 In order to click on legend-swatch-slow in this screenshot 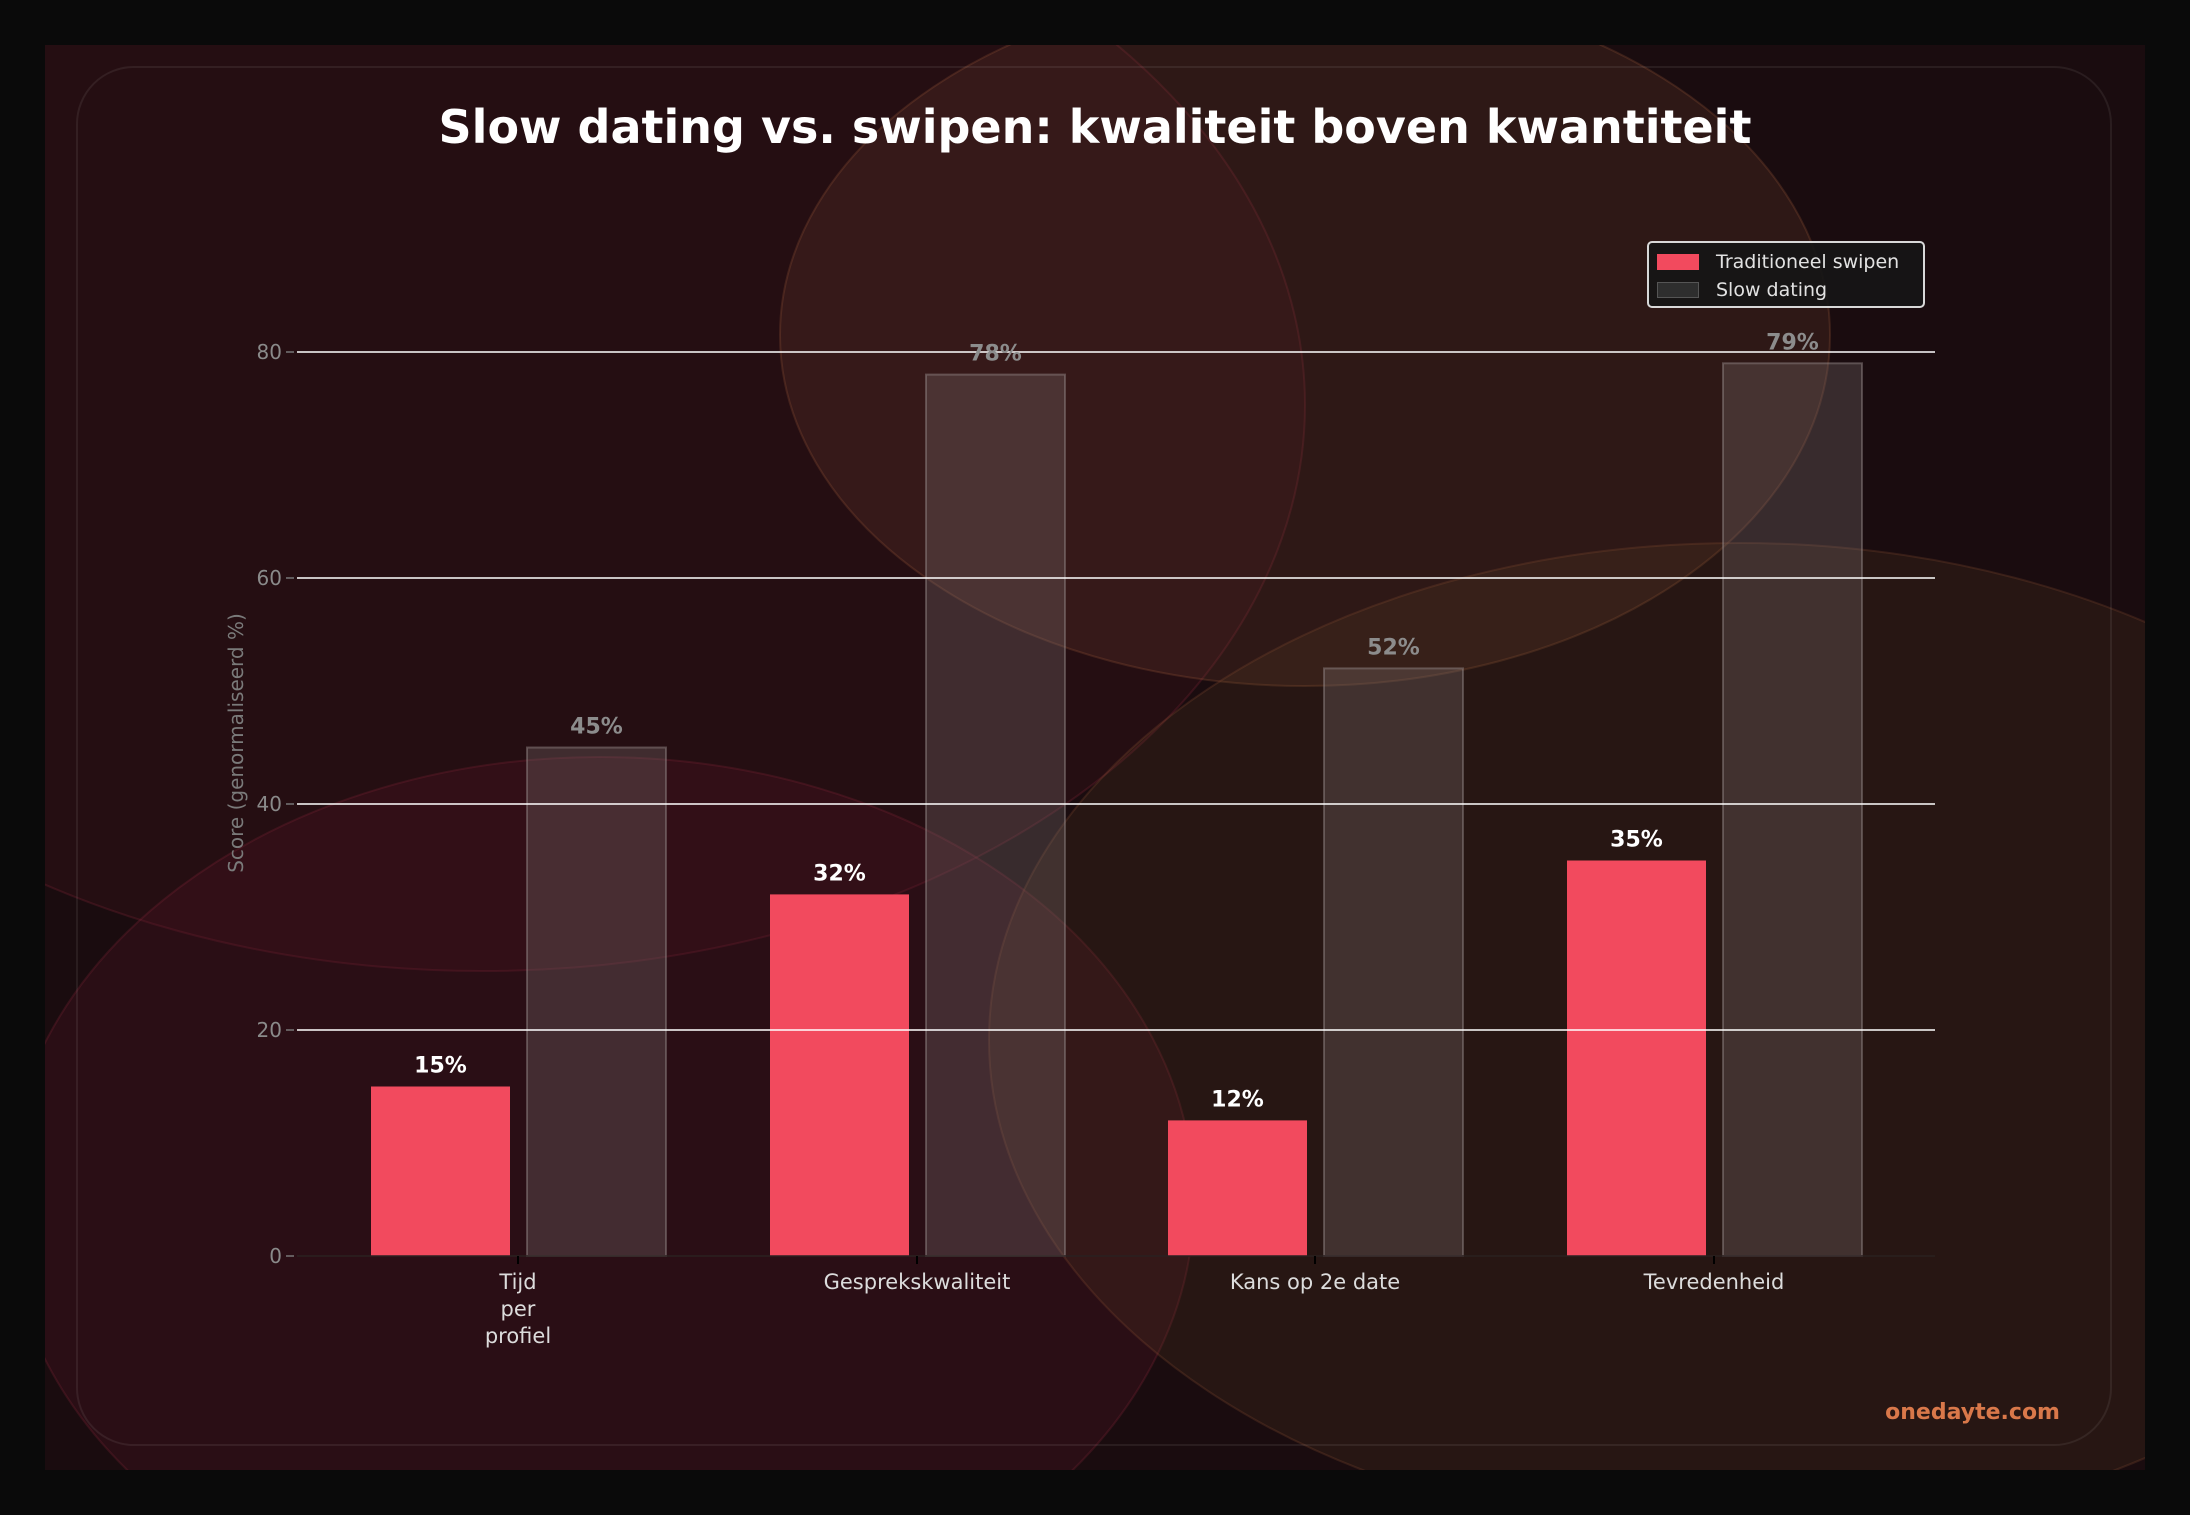, I will do `click(1678, 290)`.